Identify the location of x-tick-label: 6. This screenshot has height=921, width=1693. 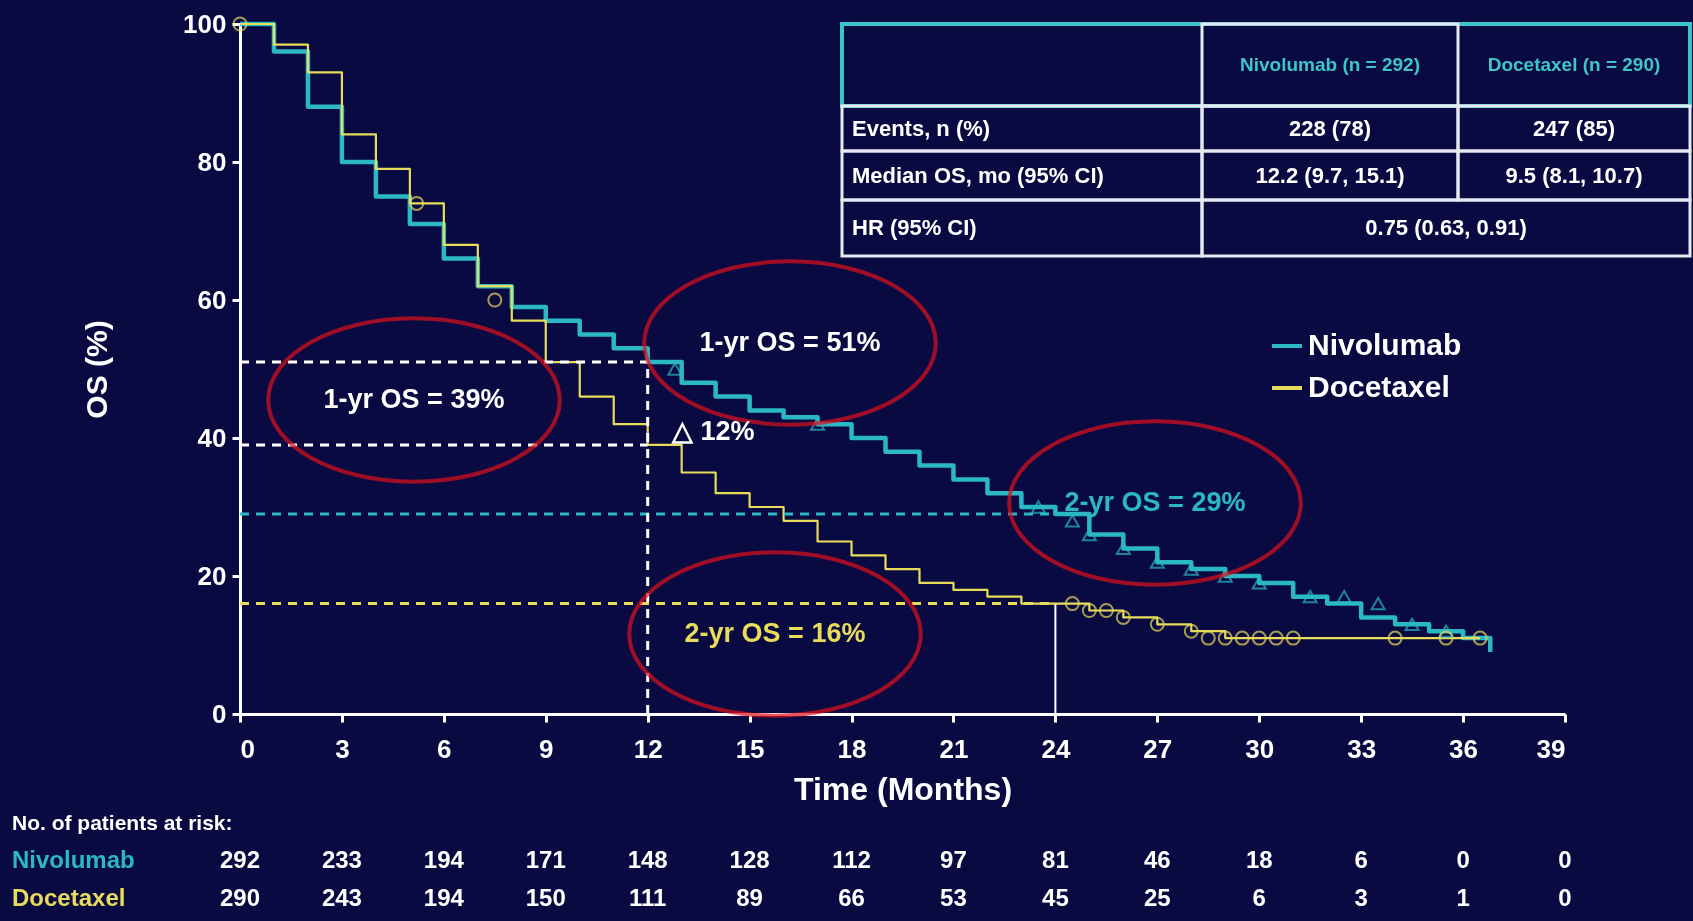
(444, 748).